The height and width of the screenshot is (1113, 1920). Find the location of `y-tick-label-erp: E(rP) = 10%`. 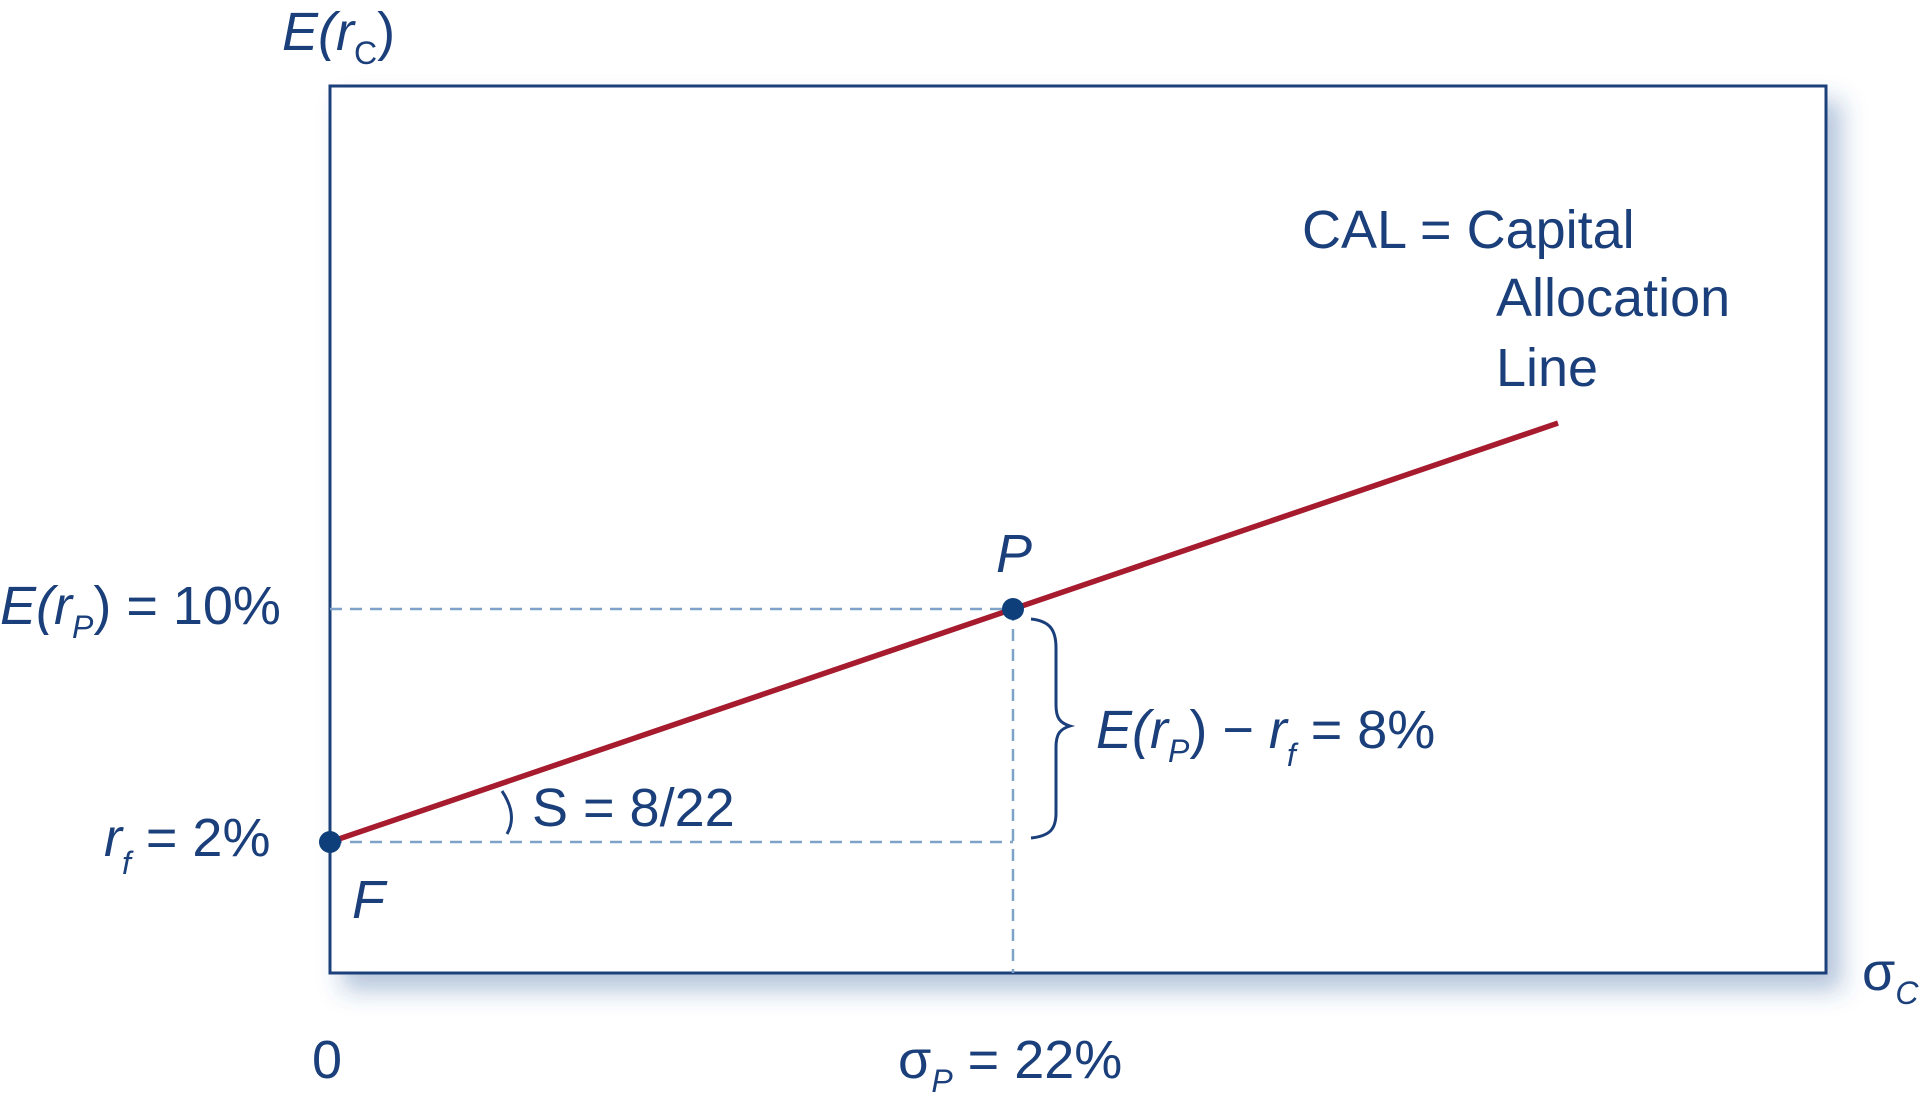

y-tick-label-erp: E(rP) = 10% is located at coordinates (140, 610).